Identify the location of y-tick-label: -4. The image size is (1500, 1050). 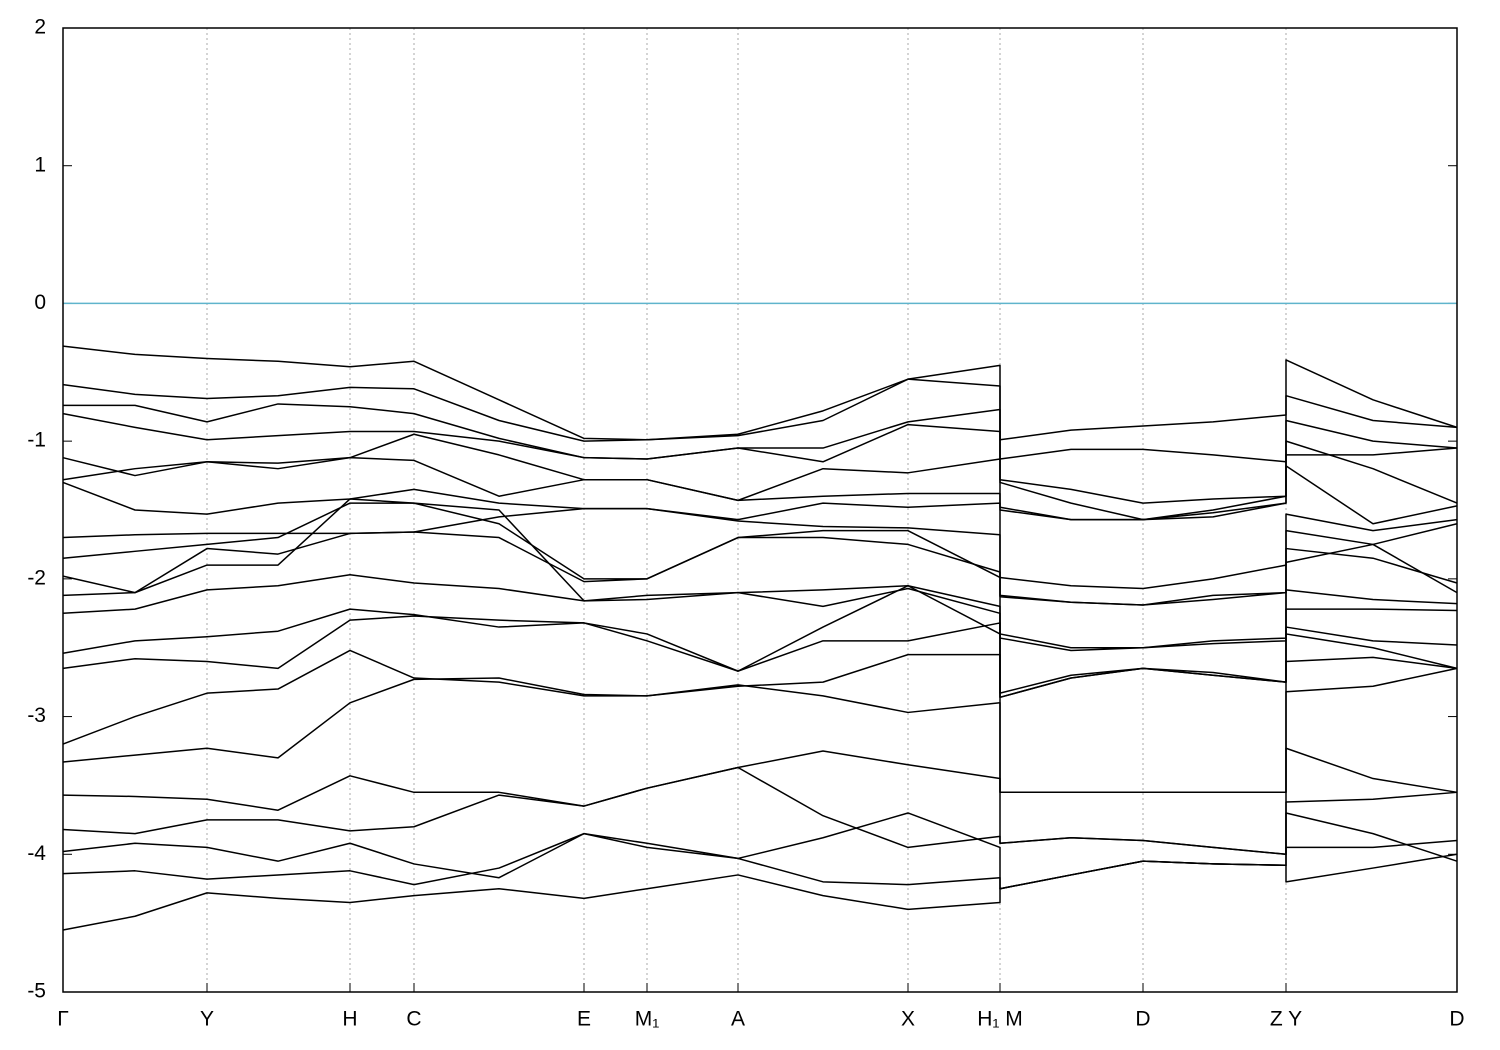
(36, 853).